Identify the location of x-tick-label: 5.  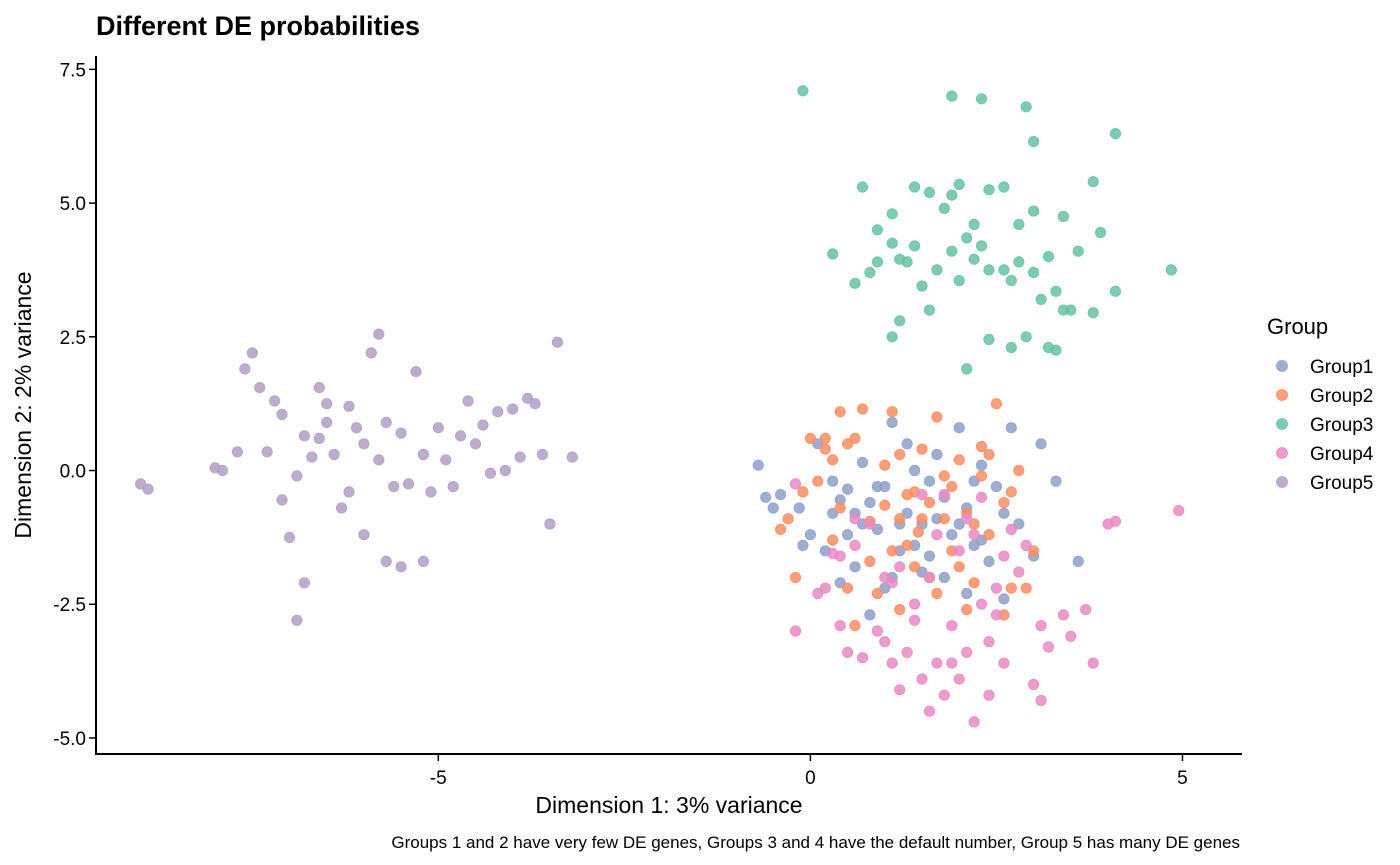
(1182, 778).